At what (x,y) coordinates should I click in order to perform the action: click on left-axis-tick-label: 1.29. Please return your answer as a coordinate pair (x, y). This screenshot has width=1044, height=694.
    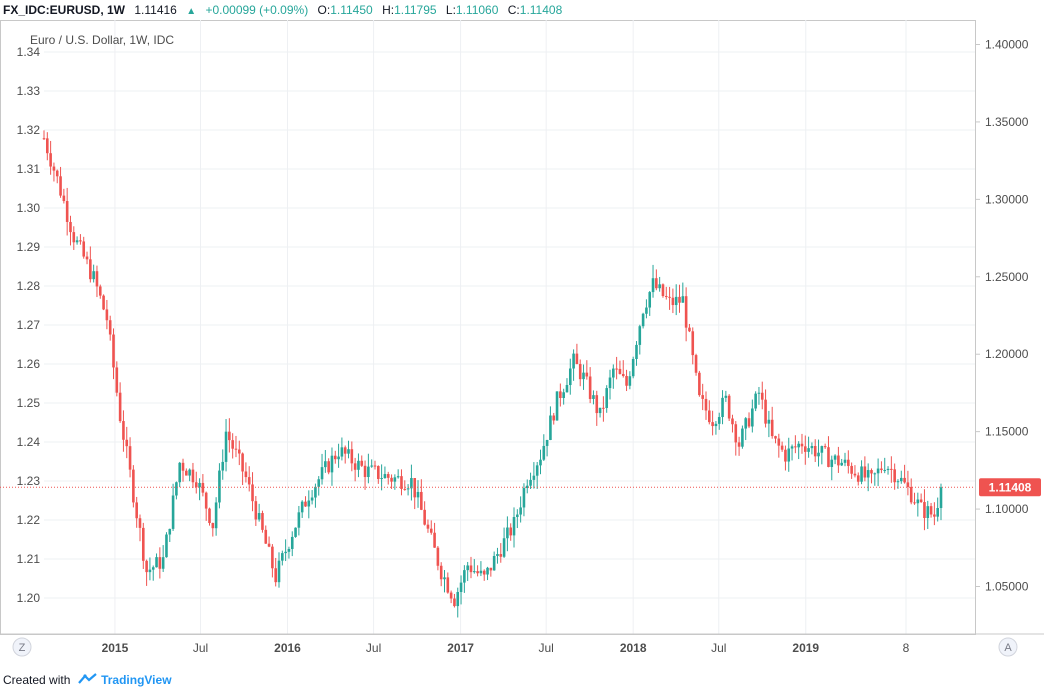
    Looking at the image, I should click on (29, 247).